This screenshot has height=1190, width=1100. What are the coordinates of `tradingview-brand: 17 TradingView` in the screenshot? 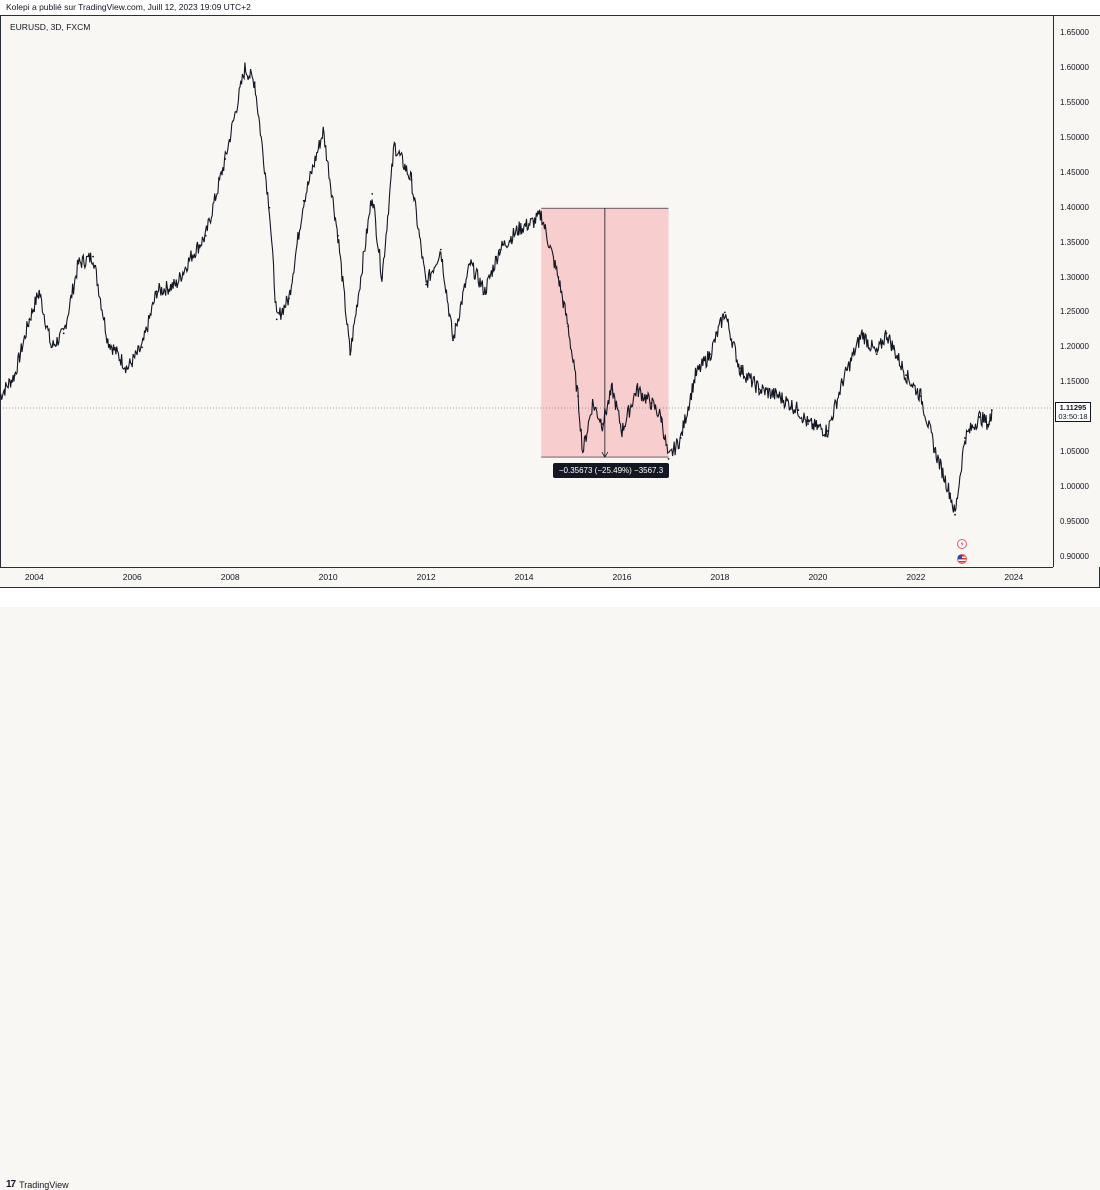 It's located at (37, 1184).